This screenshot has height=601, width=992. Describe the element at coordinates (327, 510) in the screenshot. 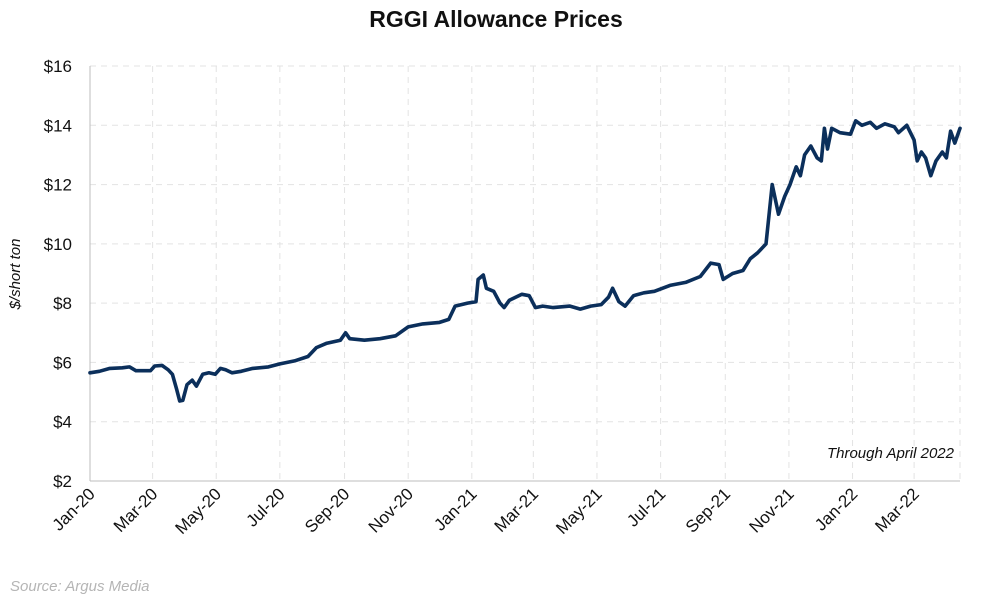

I see `x-tick-label: Sep-20` at that location.